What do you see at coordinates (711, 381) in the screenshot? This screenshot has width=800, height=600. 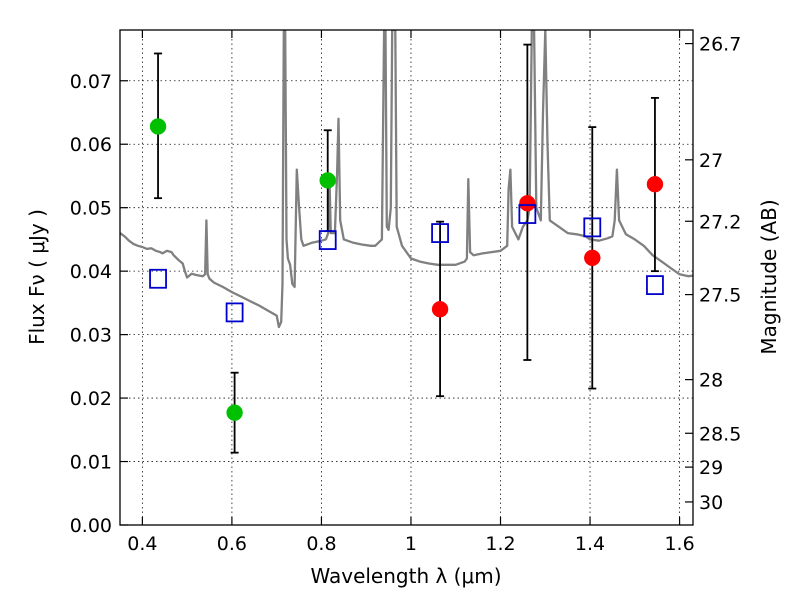 I see `right-tick-label: 28` at bounding box center [711, 381].